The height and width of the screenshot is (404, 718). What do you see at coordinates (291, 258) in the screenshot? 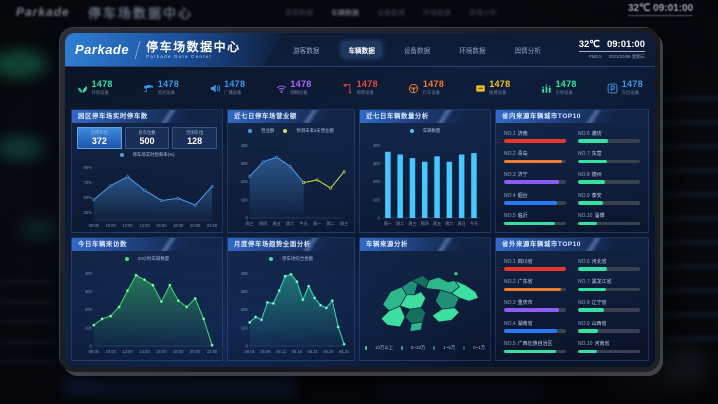
I see `chart-legend: 停车场综合金额` at bounding box center [291, 258].